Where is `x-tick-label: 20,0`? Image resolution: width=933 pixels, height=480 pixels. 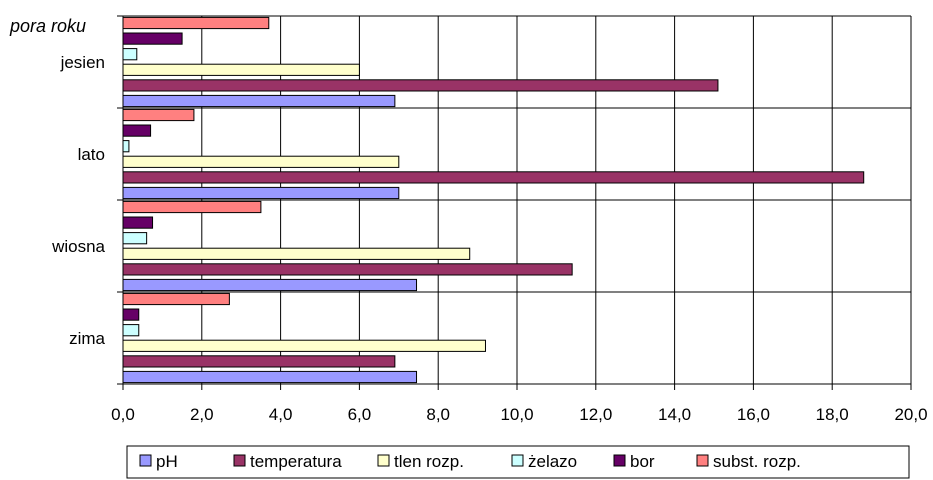 x-tick-label: 20,0 is located at coordinates (910, 414).